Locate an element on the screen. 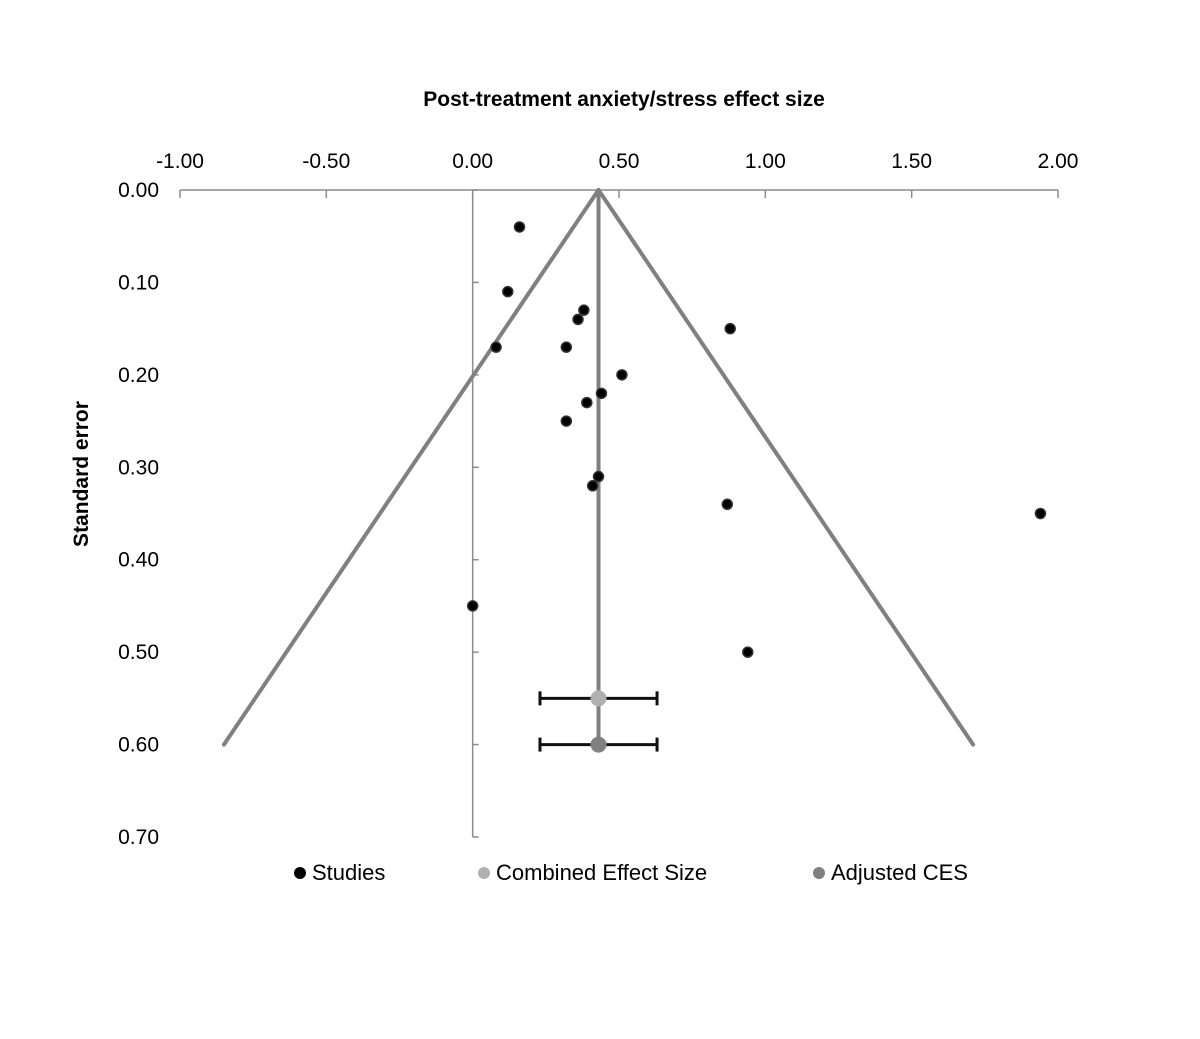 This screenshot has width=1200, height=1039. adjusted-ces-point is located at coordinates (598, 744).